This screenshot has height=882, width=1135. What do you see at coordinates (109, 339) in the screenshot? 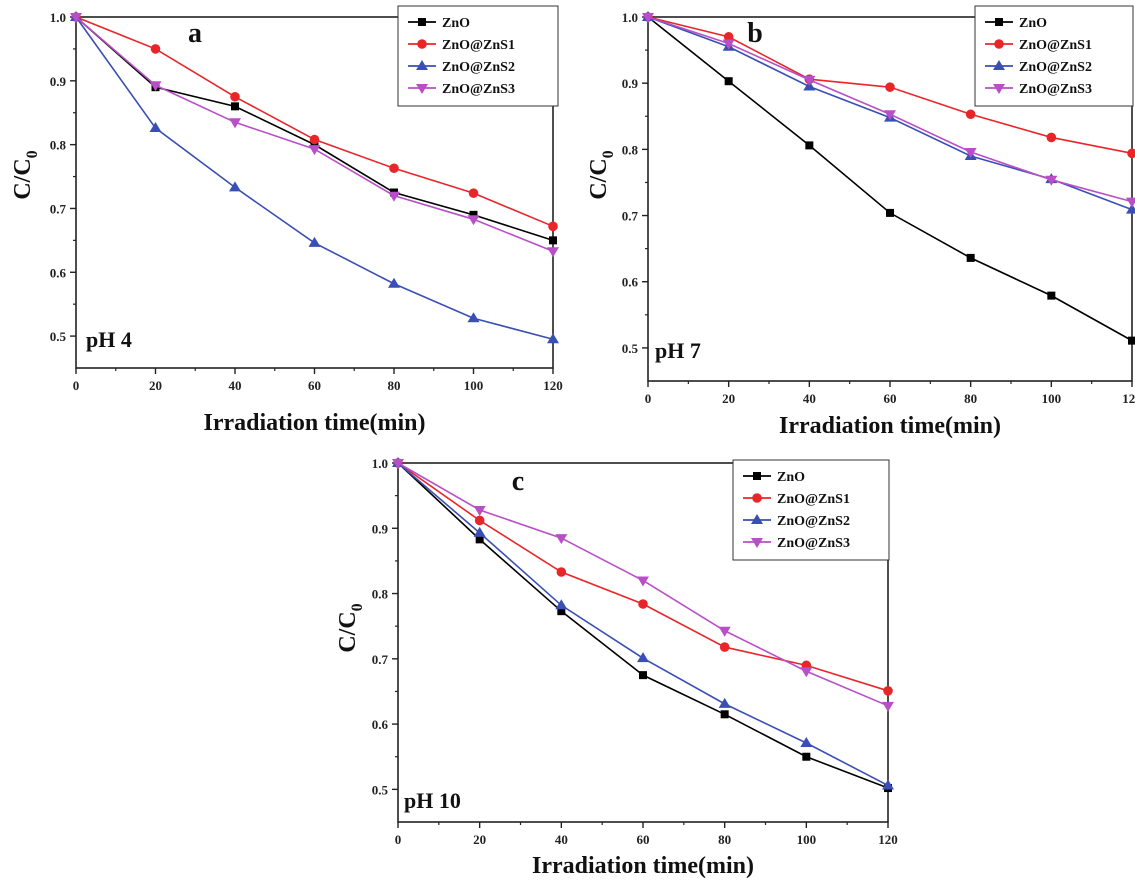
I see `ph-annotation: pH 4` at bounding box center [109, 339].